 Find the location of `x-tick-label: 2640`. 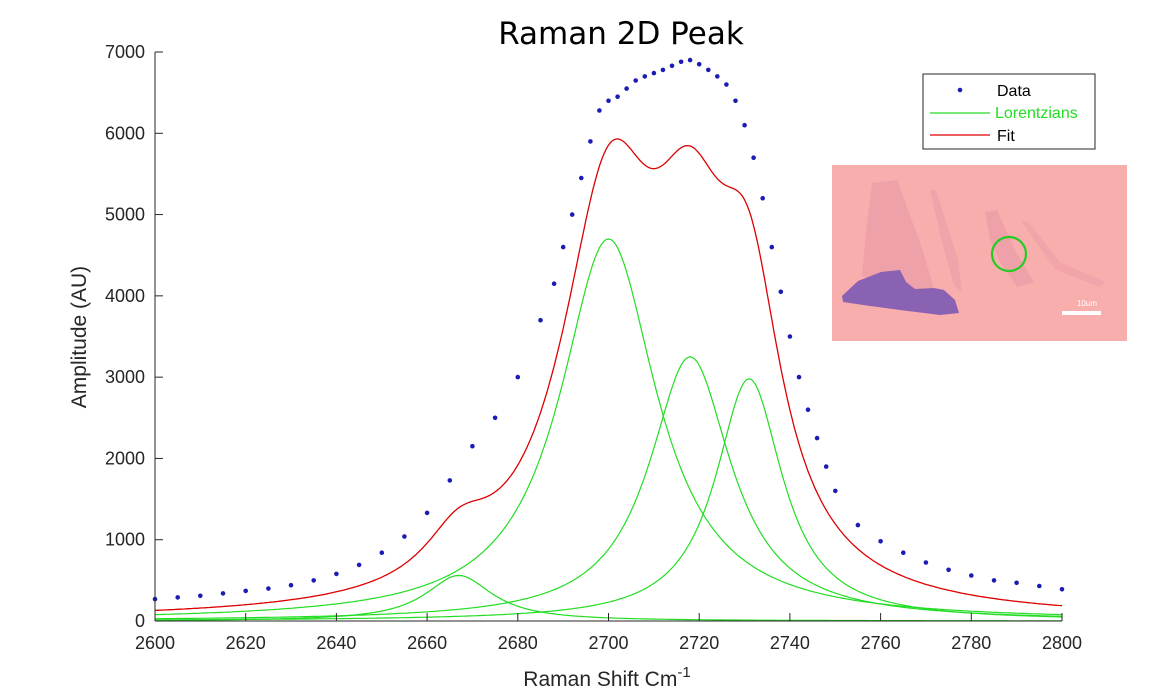

x-tick-label: 2640 is located at coordinates (336, 643).